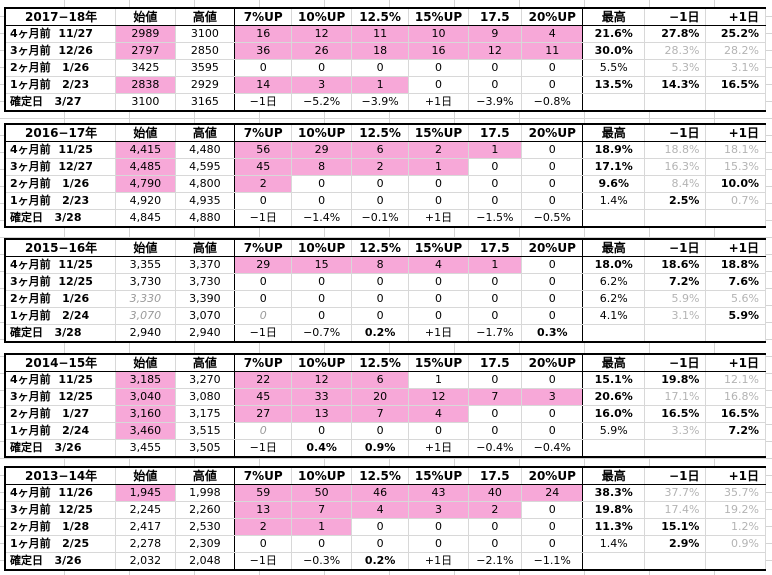 The width and height of the screenshot is (772, 575). I want to click on column-header: −1日, so click(675, 362).